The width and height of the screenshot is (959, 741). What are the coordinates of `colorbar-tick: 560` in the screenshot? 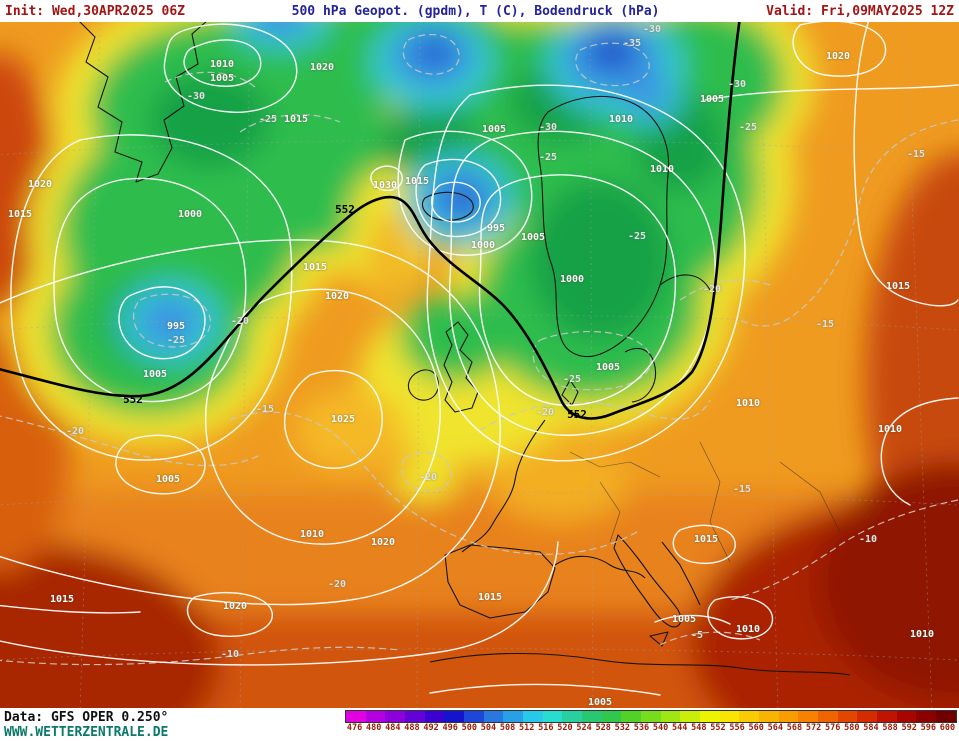 It's located at (756, 728).